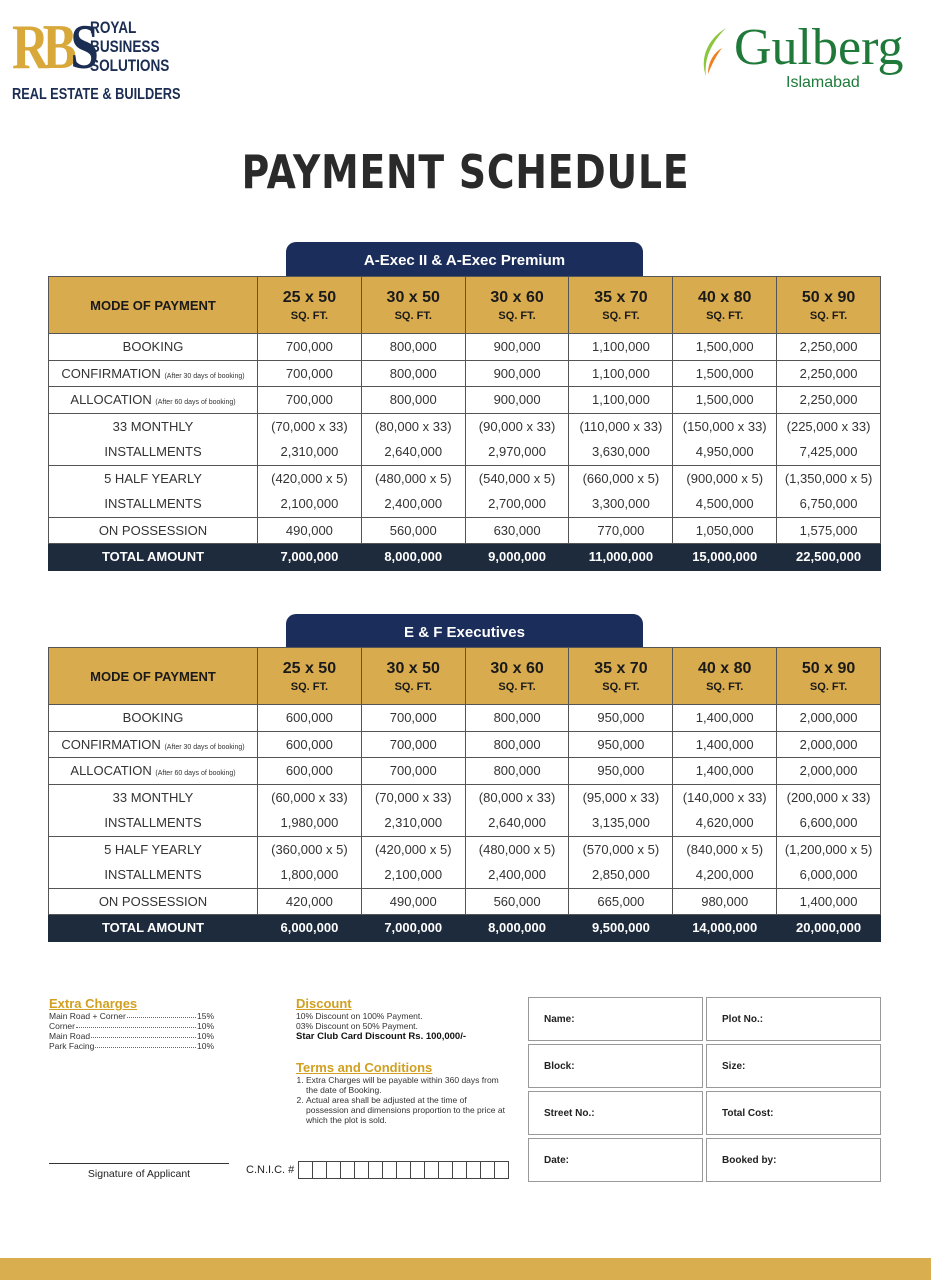  I want to click on gulberg-logo: Gulberg Islamabad, so click(811, 55).